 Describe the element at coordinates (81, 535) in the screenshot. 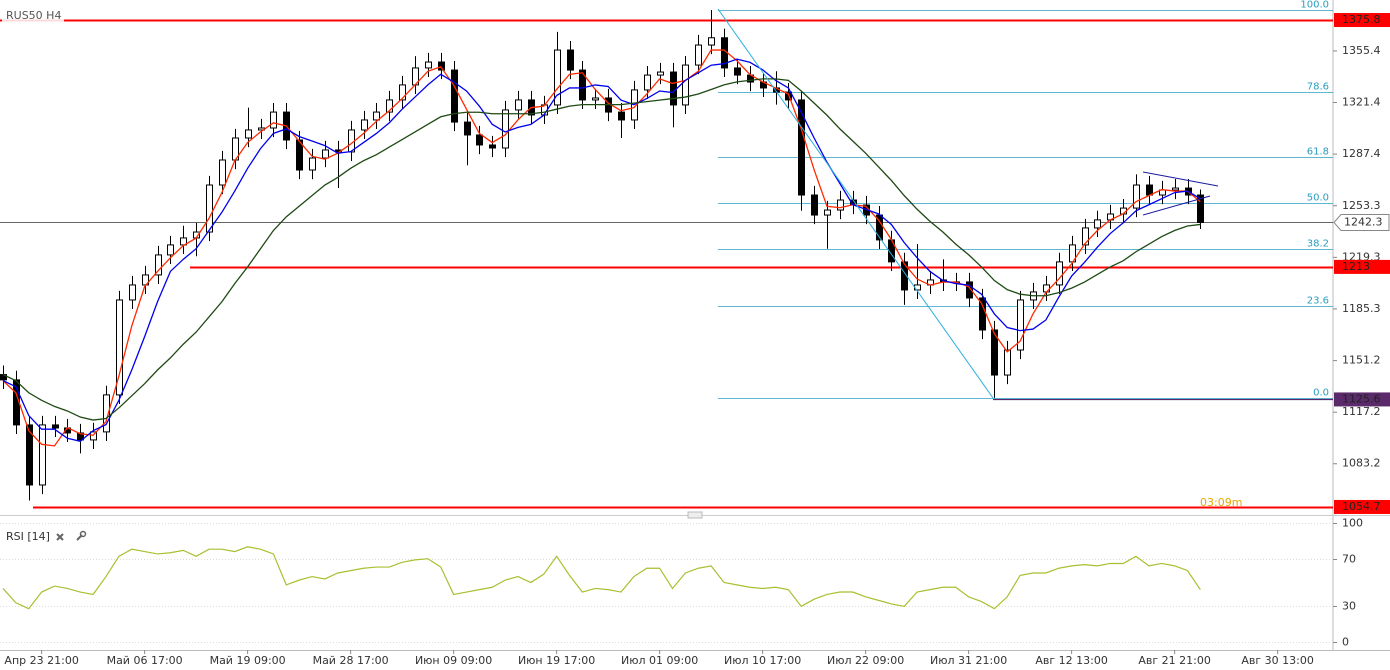

I see `settings-icon` at that location.